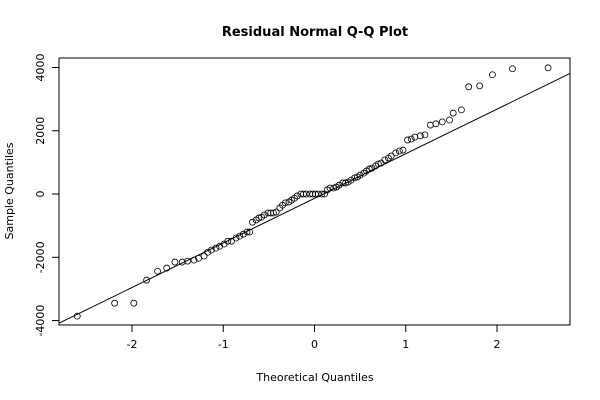  I want to click on x-tick-label: -2, so click(132, 344).